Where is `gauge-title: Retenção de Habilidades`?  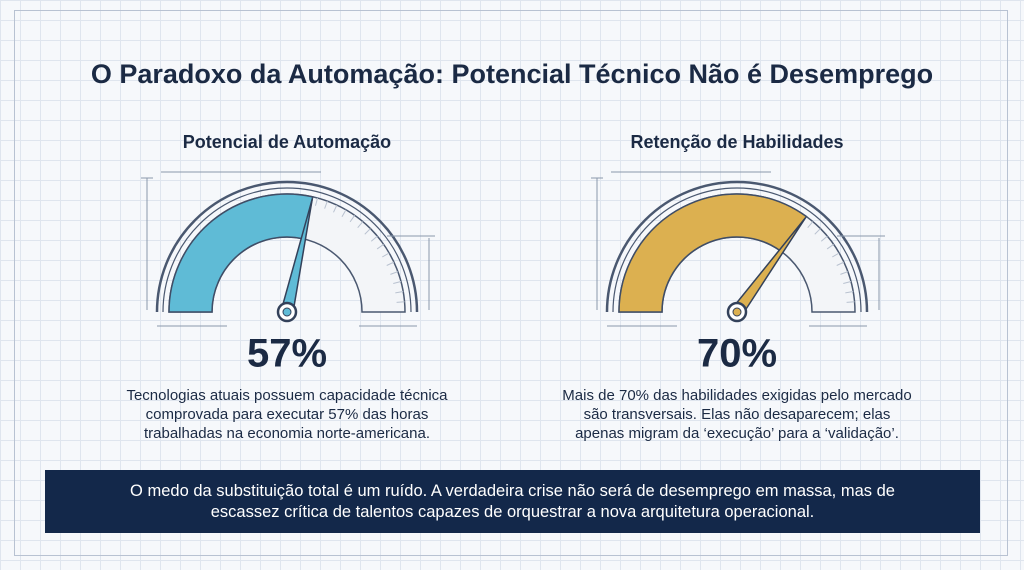 gauge-title: Retenção de Habilidades is located at coordinates (736, 142).